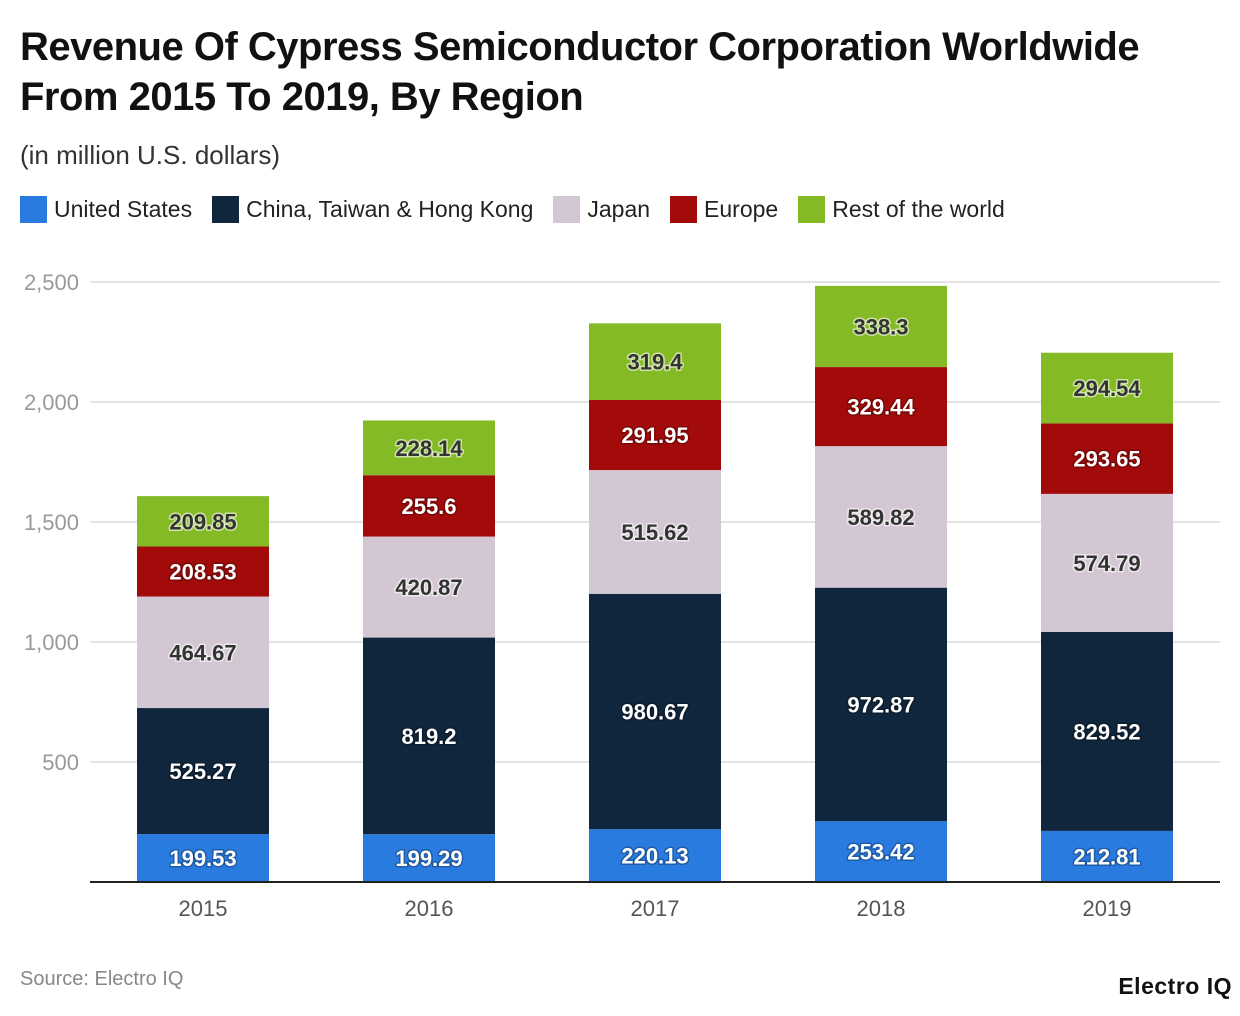 Image resolution: width=1240 pixels, height=1016 pixels. I want to click on legend-item: Rest of the world, so click(901, 209).